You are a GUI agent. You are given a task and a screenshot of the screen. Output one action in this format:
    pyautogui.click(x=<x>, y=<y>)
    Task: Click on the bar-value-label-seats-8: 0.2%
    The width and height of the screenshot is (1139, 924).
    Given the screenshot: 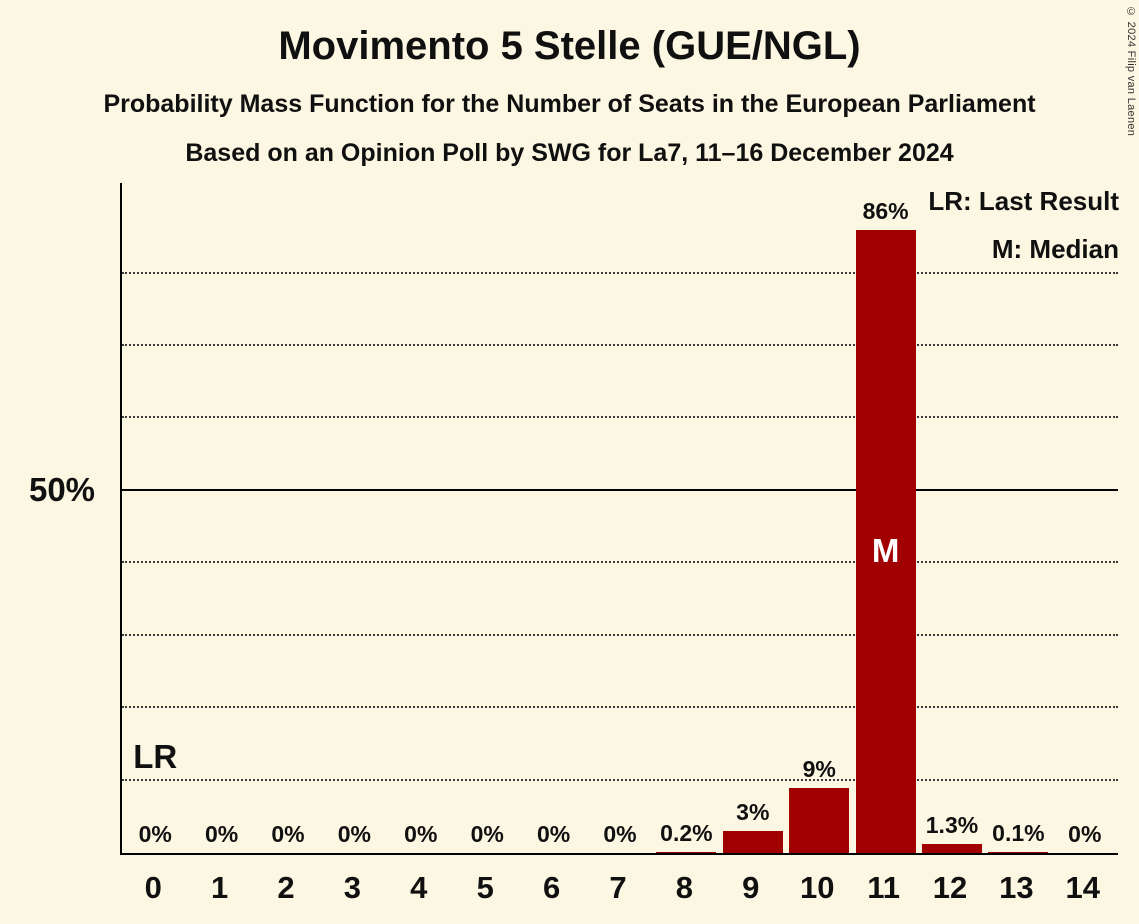 What is the action you would take?
    pyautogui.click(x=686, y=832)
    